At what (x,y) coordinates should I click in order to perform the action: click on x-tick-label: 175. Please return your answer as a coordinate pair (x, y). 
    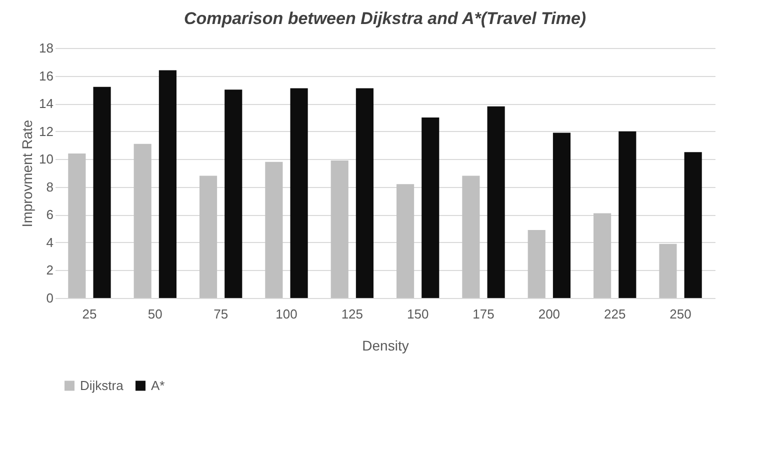
    Looking at the image, I should click on (483, 314).